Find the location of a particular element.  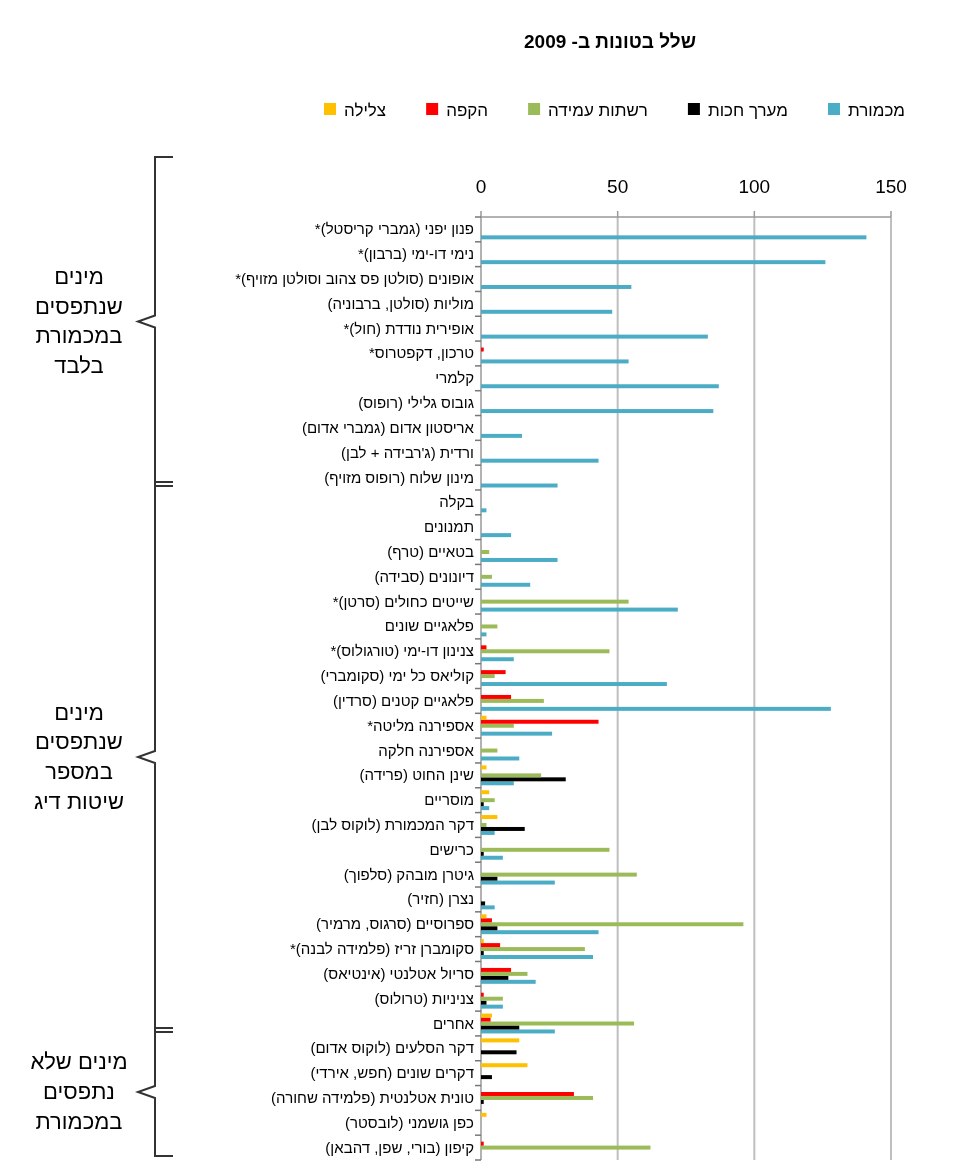

x-tick-label: 0 is located at coordinates (481, 186).